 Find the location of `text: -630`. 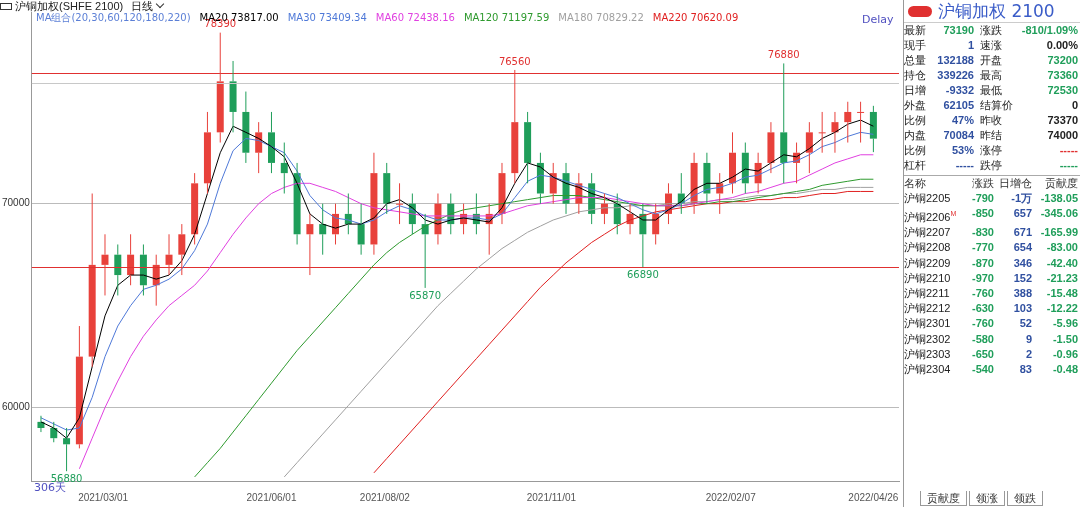

text: -630 is located at coordinates (982, 309).